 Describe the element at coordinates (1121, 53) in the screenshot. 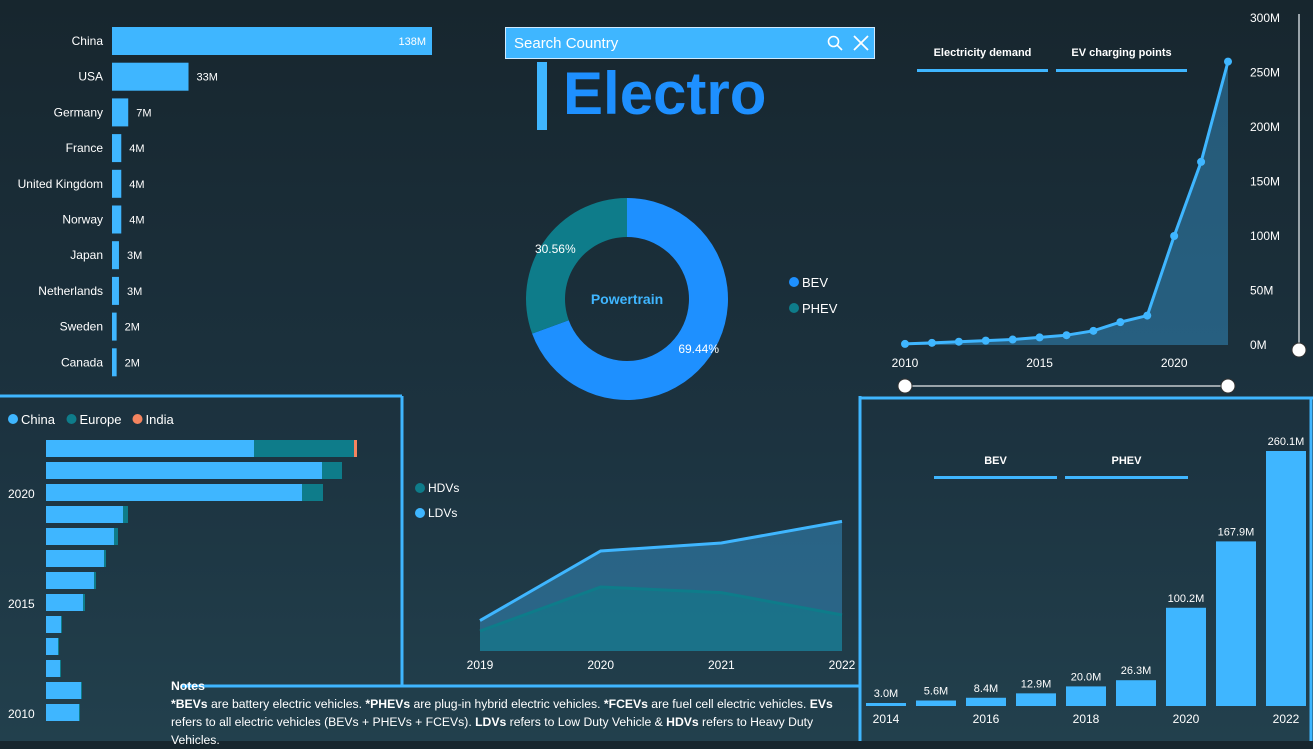

I see `tab-ev-charging-points-label: EV charging points` at that location.